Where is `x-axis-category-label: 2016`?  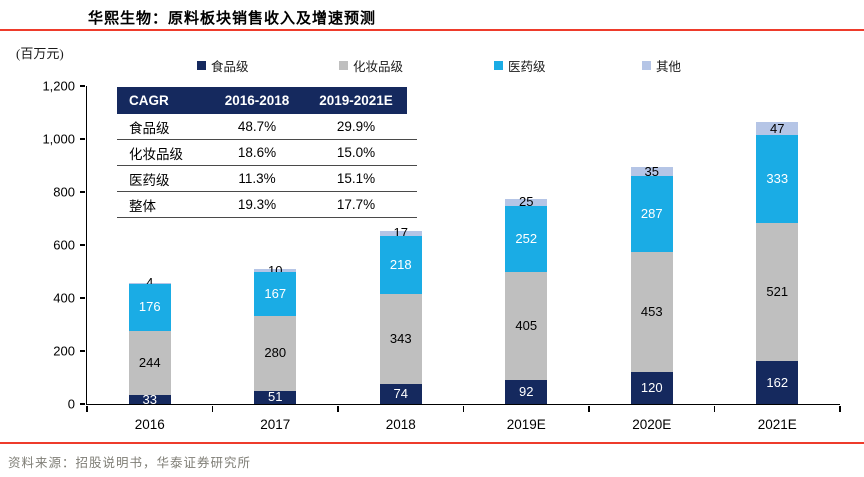
x-axis-category-label: 2016 is located at coordinates (149, 424).